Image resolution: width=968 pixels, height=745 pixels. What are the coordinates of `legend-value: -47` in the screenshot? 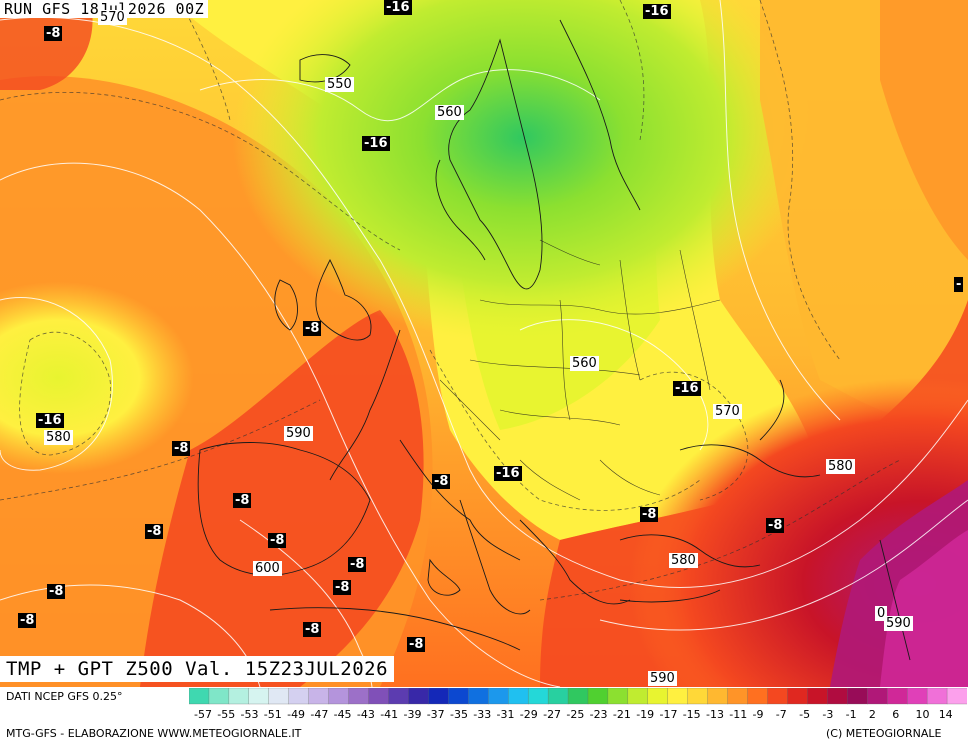 It's located at (319, 714).